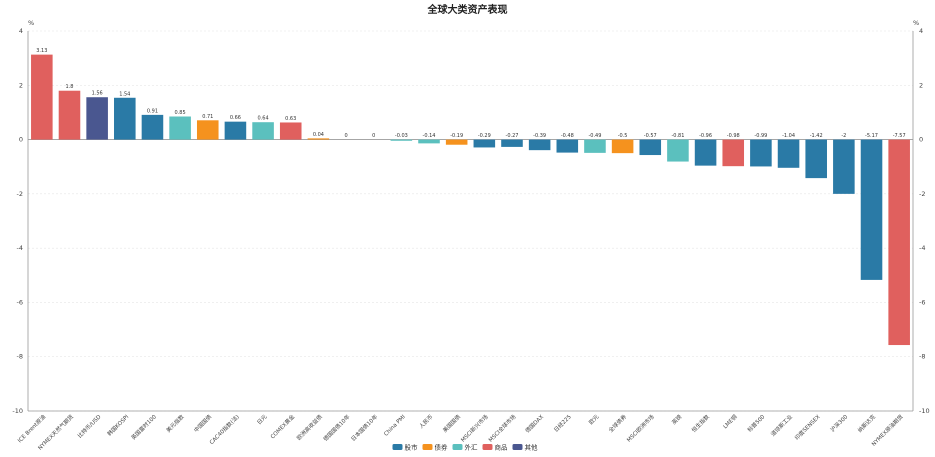  I want to click on left-tick-label: -6, so click(20, 302).